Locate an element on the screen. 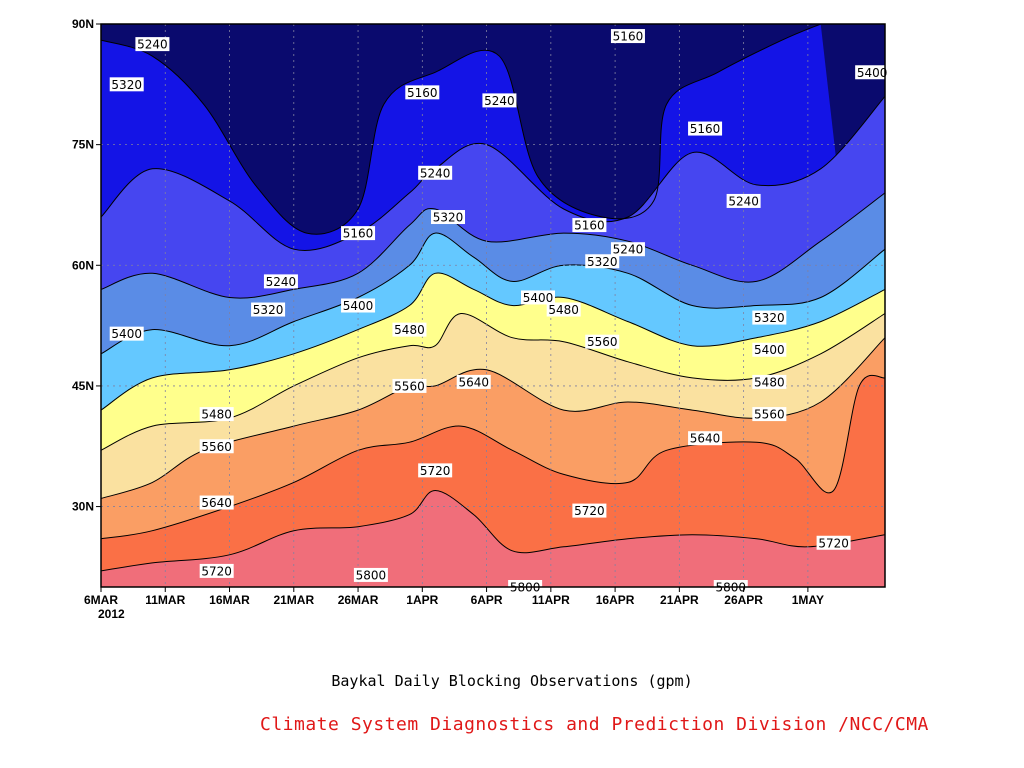 This screenshot has width=1024, height=768. chart-caption: Baykal Daily Blocking Observations (gpm) is located at coordinates (512, 681).